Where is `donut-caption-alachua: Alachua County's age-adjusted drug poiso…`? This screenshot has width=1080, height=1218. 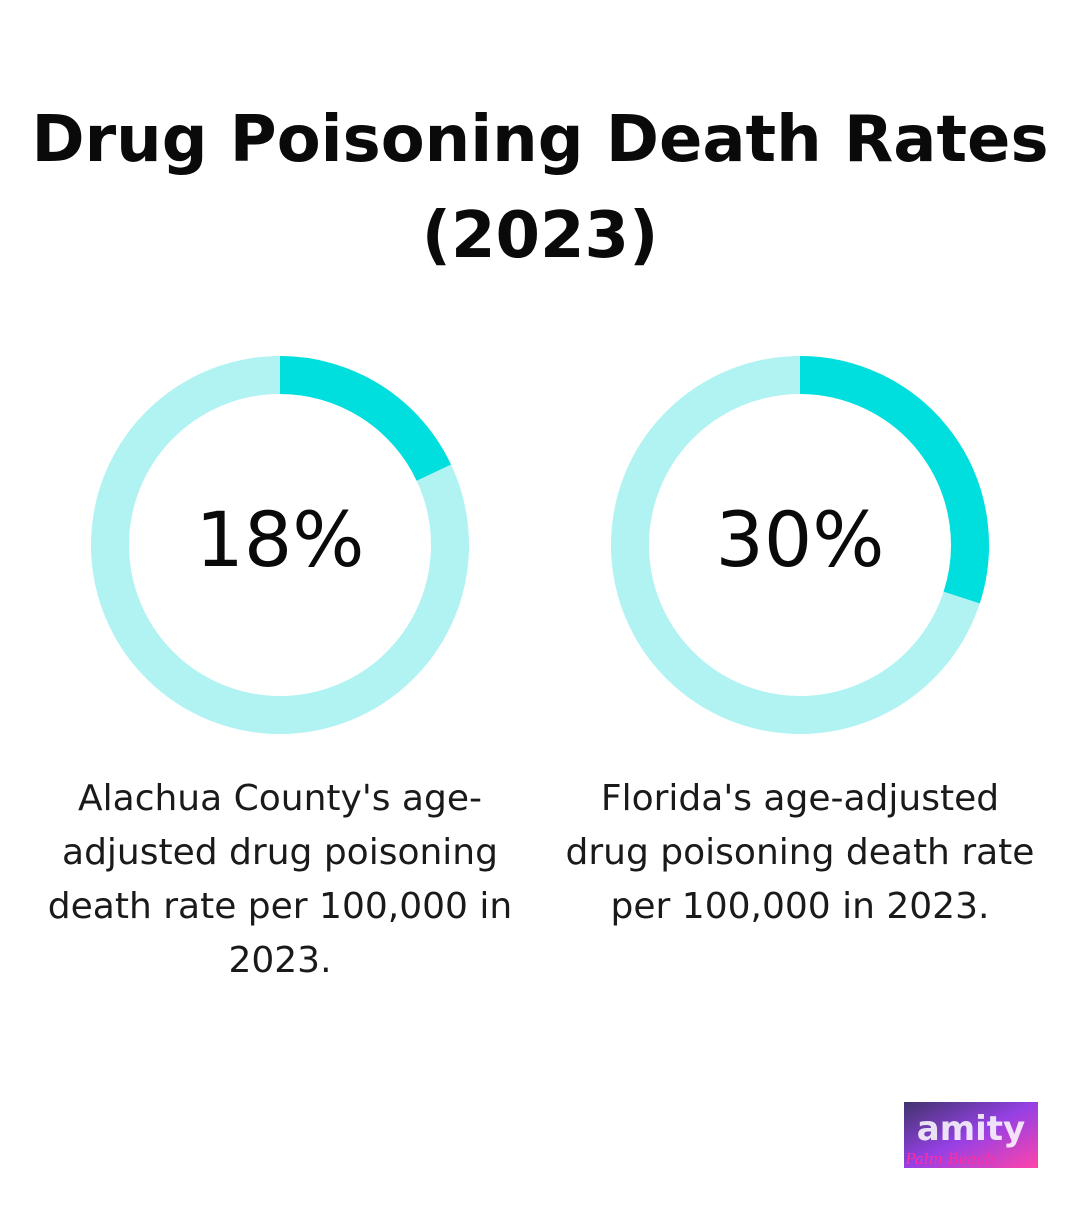 donut-caption-alachua: Alachua County's age-adjusted drug poiso… is located at coordinates (280, 879).